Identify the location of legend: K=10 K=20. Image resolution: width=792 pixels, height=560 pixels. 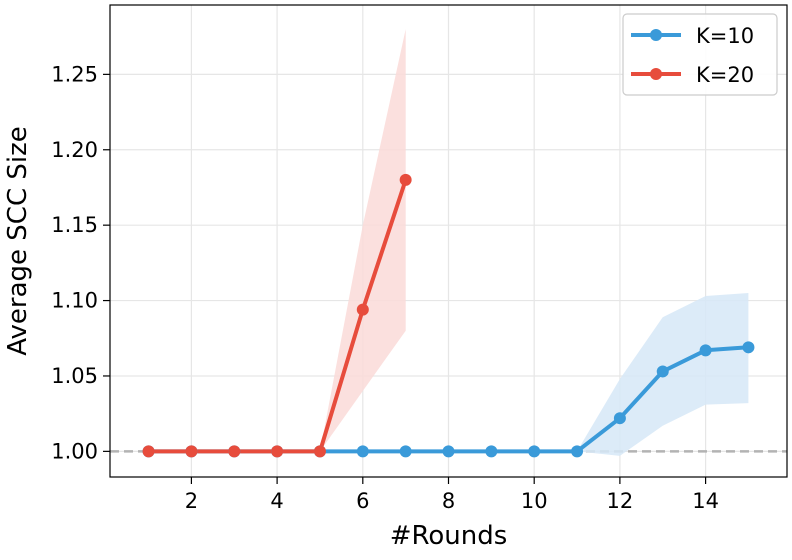
(700, 54).